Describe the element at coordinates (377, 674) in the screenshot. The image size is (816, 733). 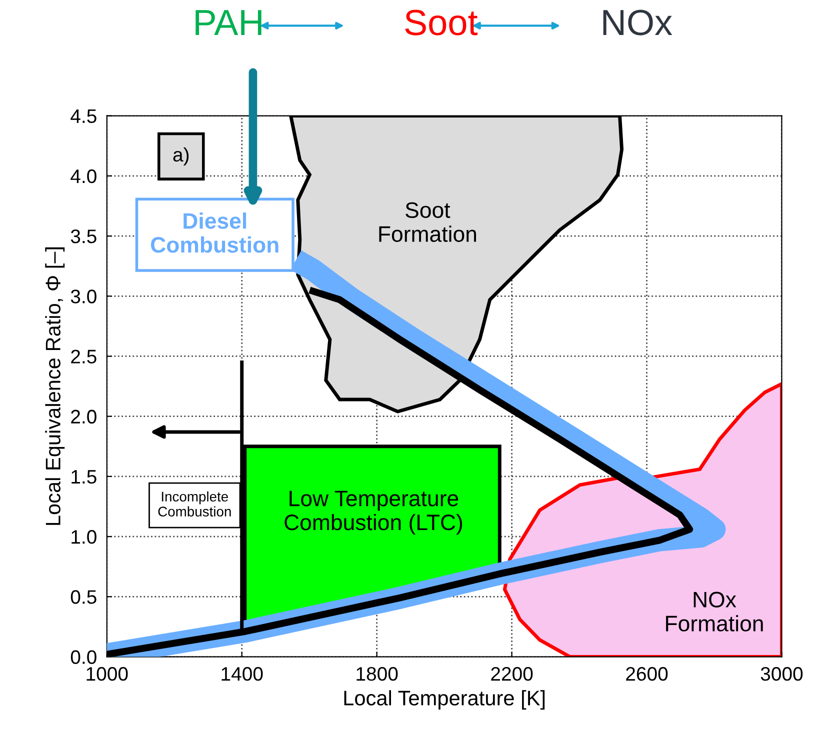
I see `x-tick-label: 1800` at that location.